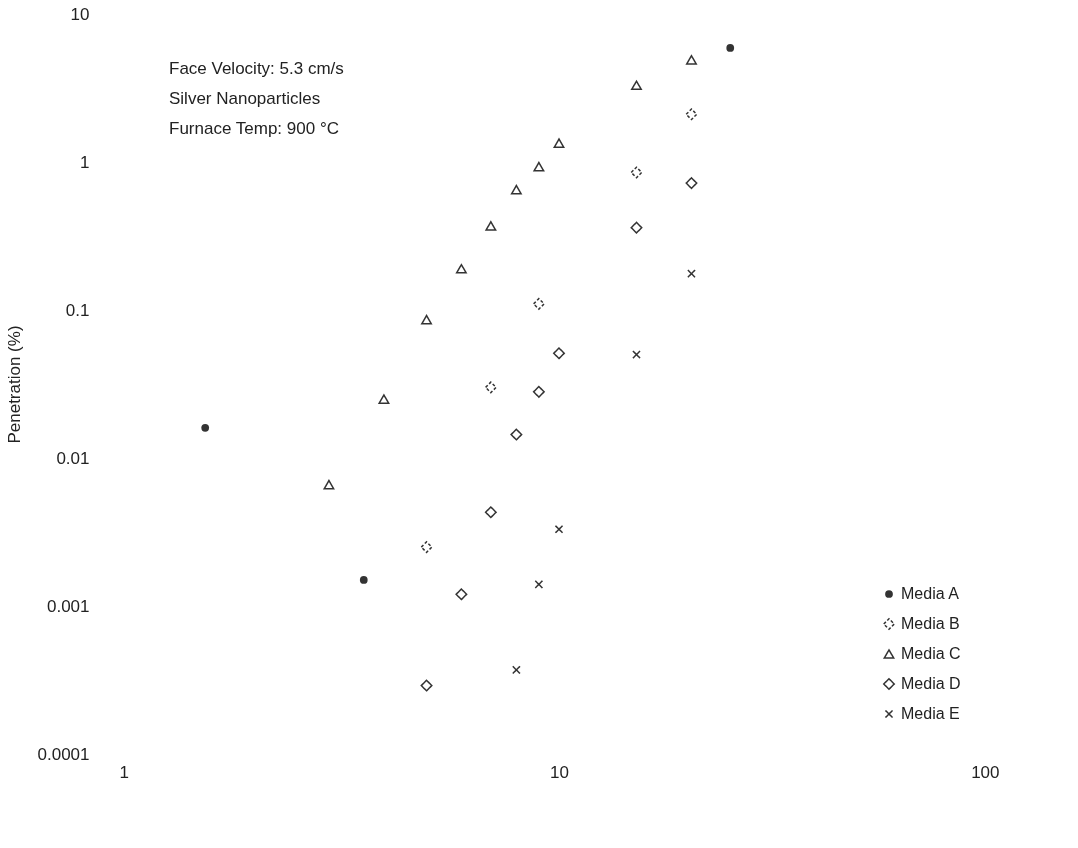 The image size is (1078, 848). Describe the element at coordinates (930, 713) in the screenshot. I see `legend-label: Media E` at that location.